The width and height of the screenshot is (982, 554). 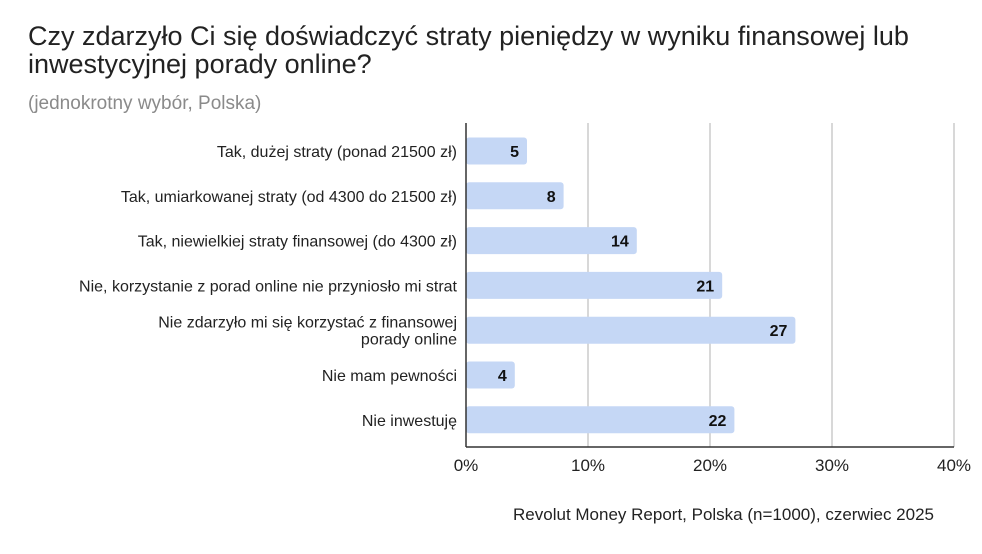 What do you see at coordinates (710, 465) in the screenshot?
I see `x-tick-label: 20%` at bounding box center [710, 465].